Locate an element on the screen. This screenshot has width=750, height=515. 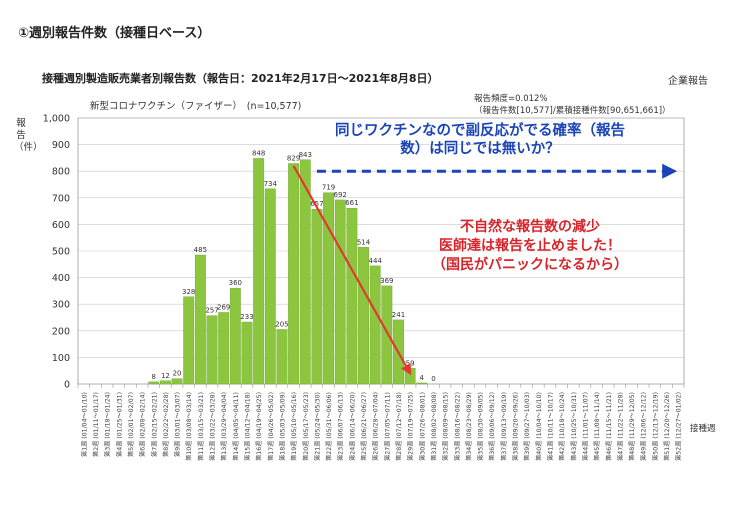
chart-subtitle: 新型コロナワクチン（ファイザー） (n=10,577) is located at coordinates (196, 106).